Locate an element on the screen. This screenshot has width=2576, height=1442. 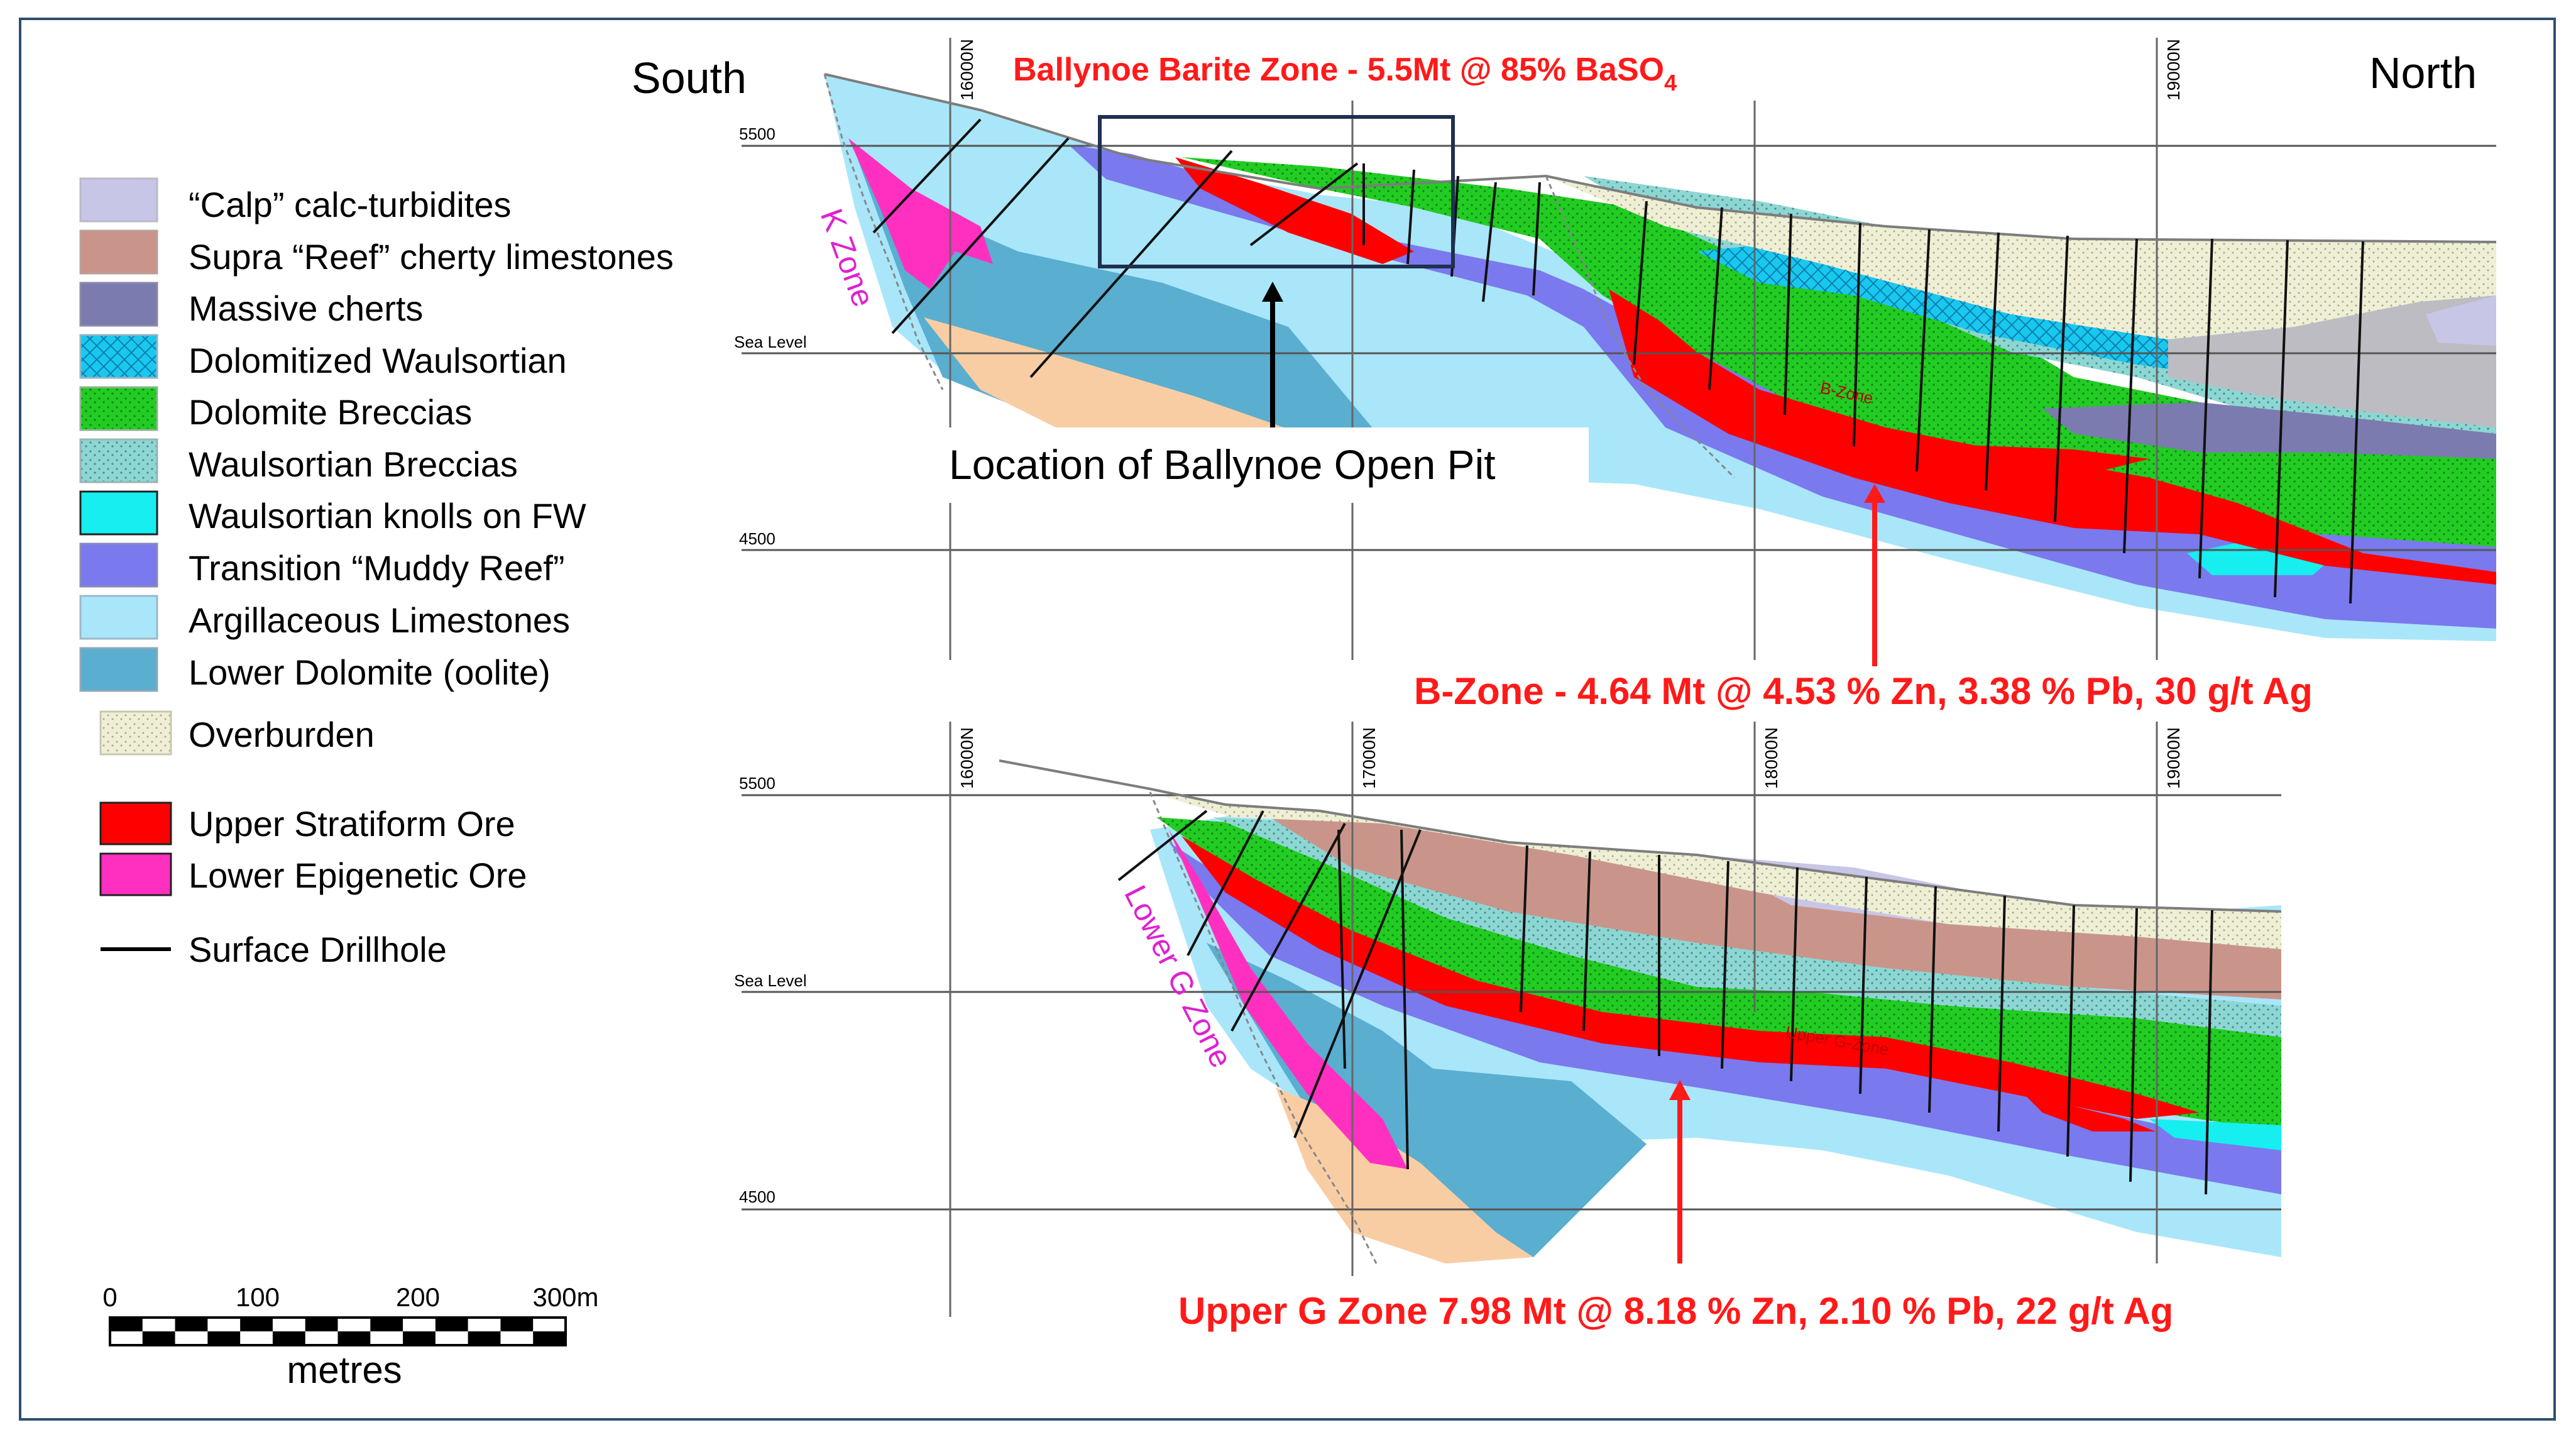
scale-bar: 0 100 200 300m metres is located at coordinates (350, 1336).